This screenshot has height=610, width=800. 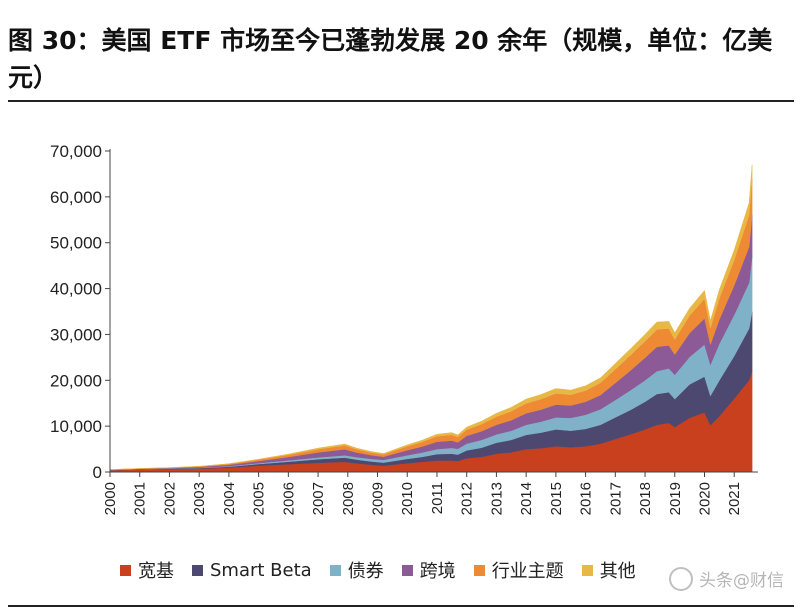 I want to click on legend-item: 跨境, so click(x=428, y=570).